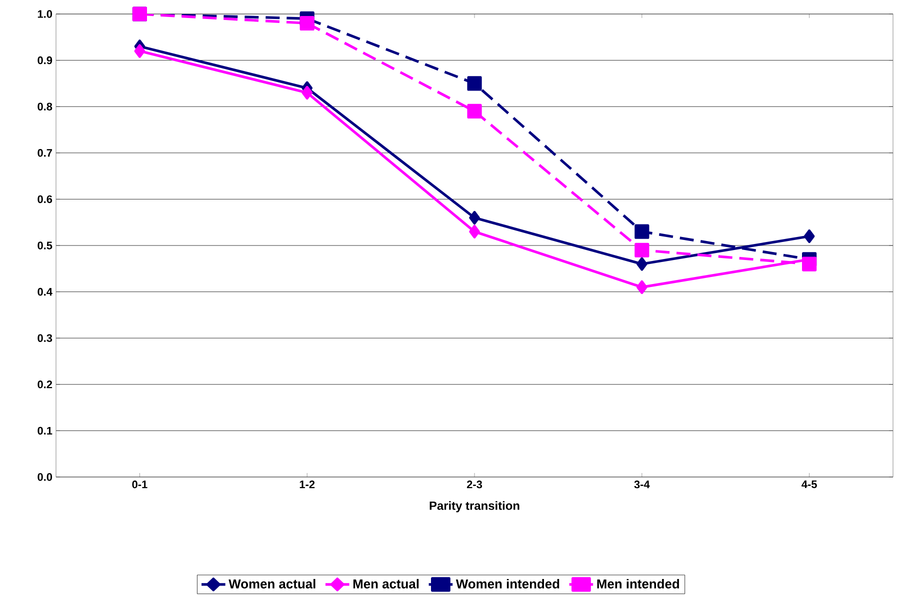 This screenshot has height=605, width=897. What do you see at coordinates (307, 484) in the screenshot?
I see `x-tick-label: 1-2` at bounding box center [307, 484].